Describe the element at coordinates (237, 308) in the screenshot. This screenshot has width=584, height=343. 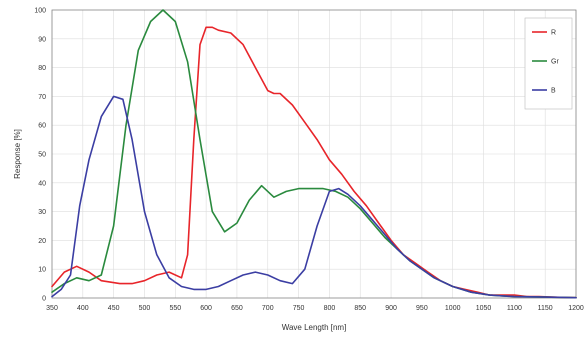
I see `x-tick-label: 650` at that location.